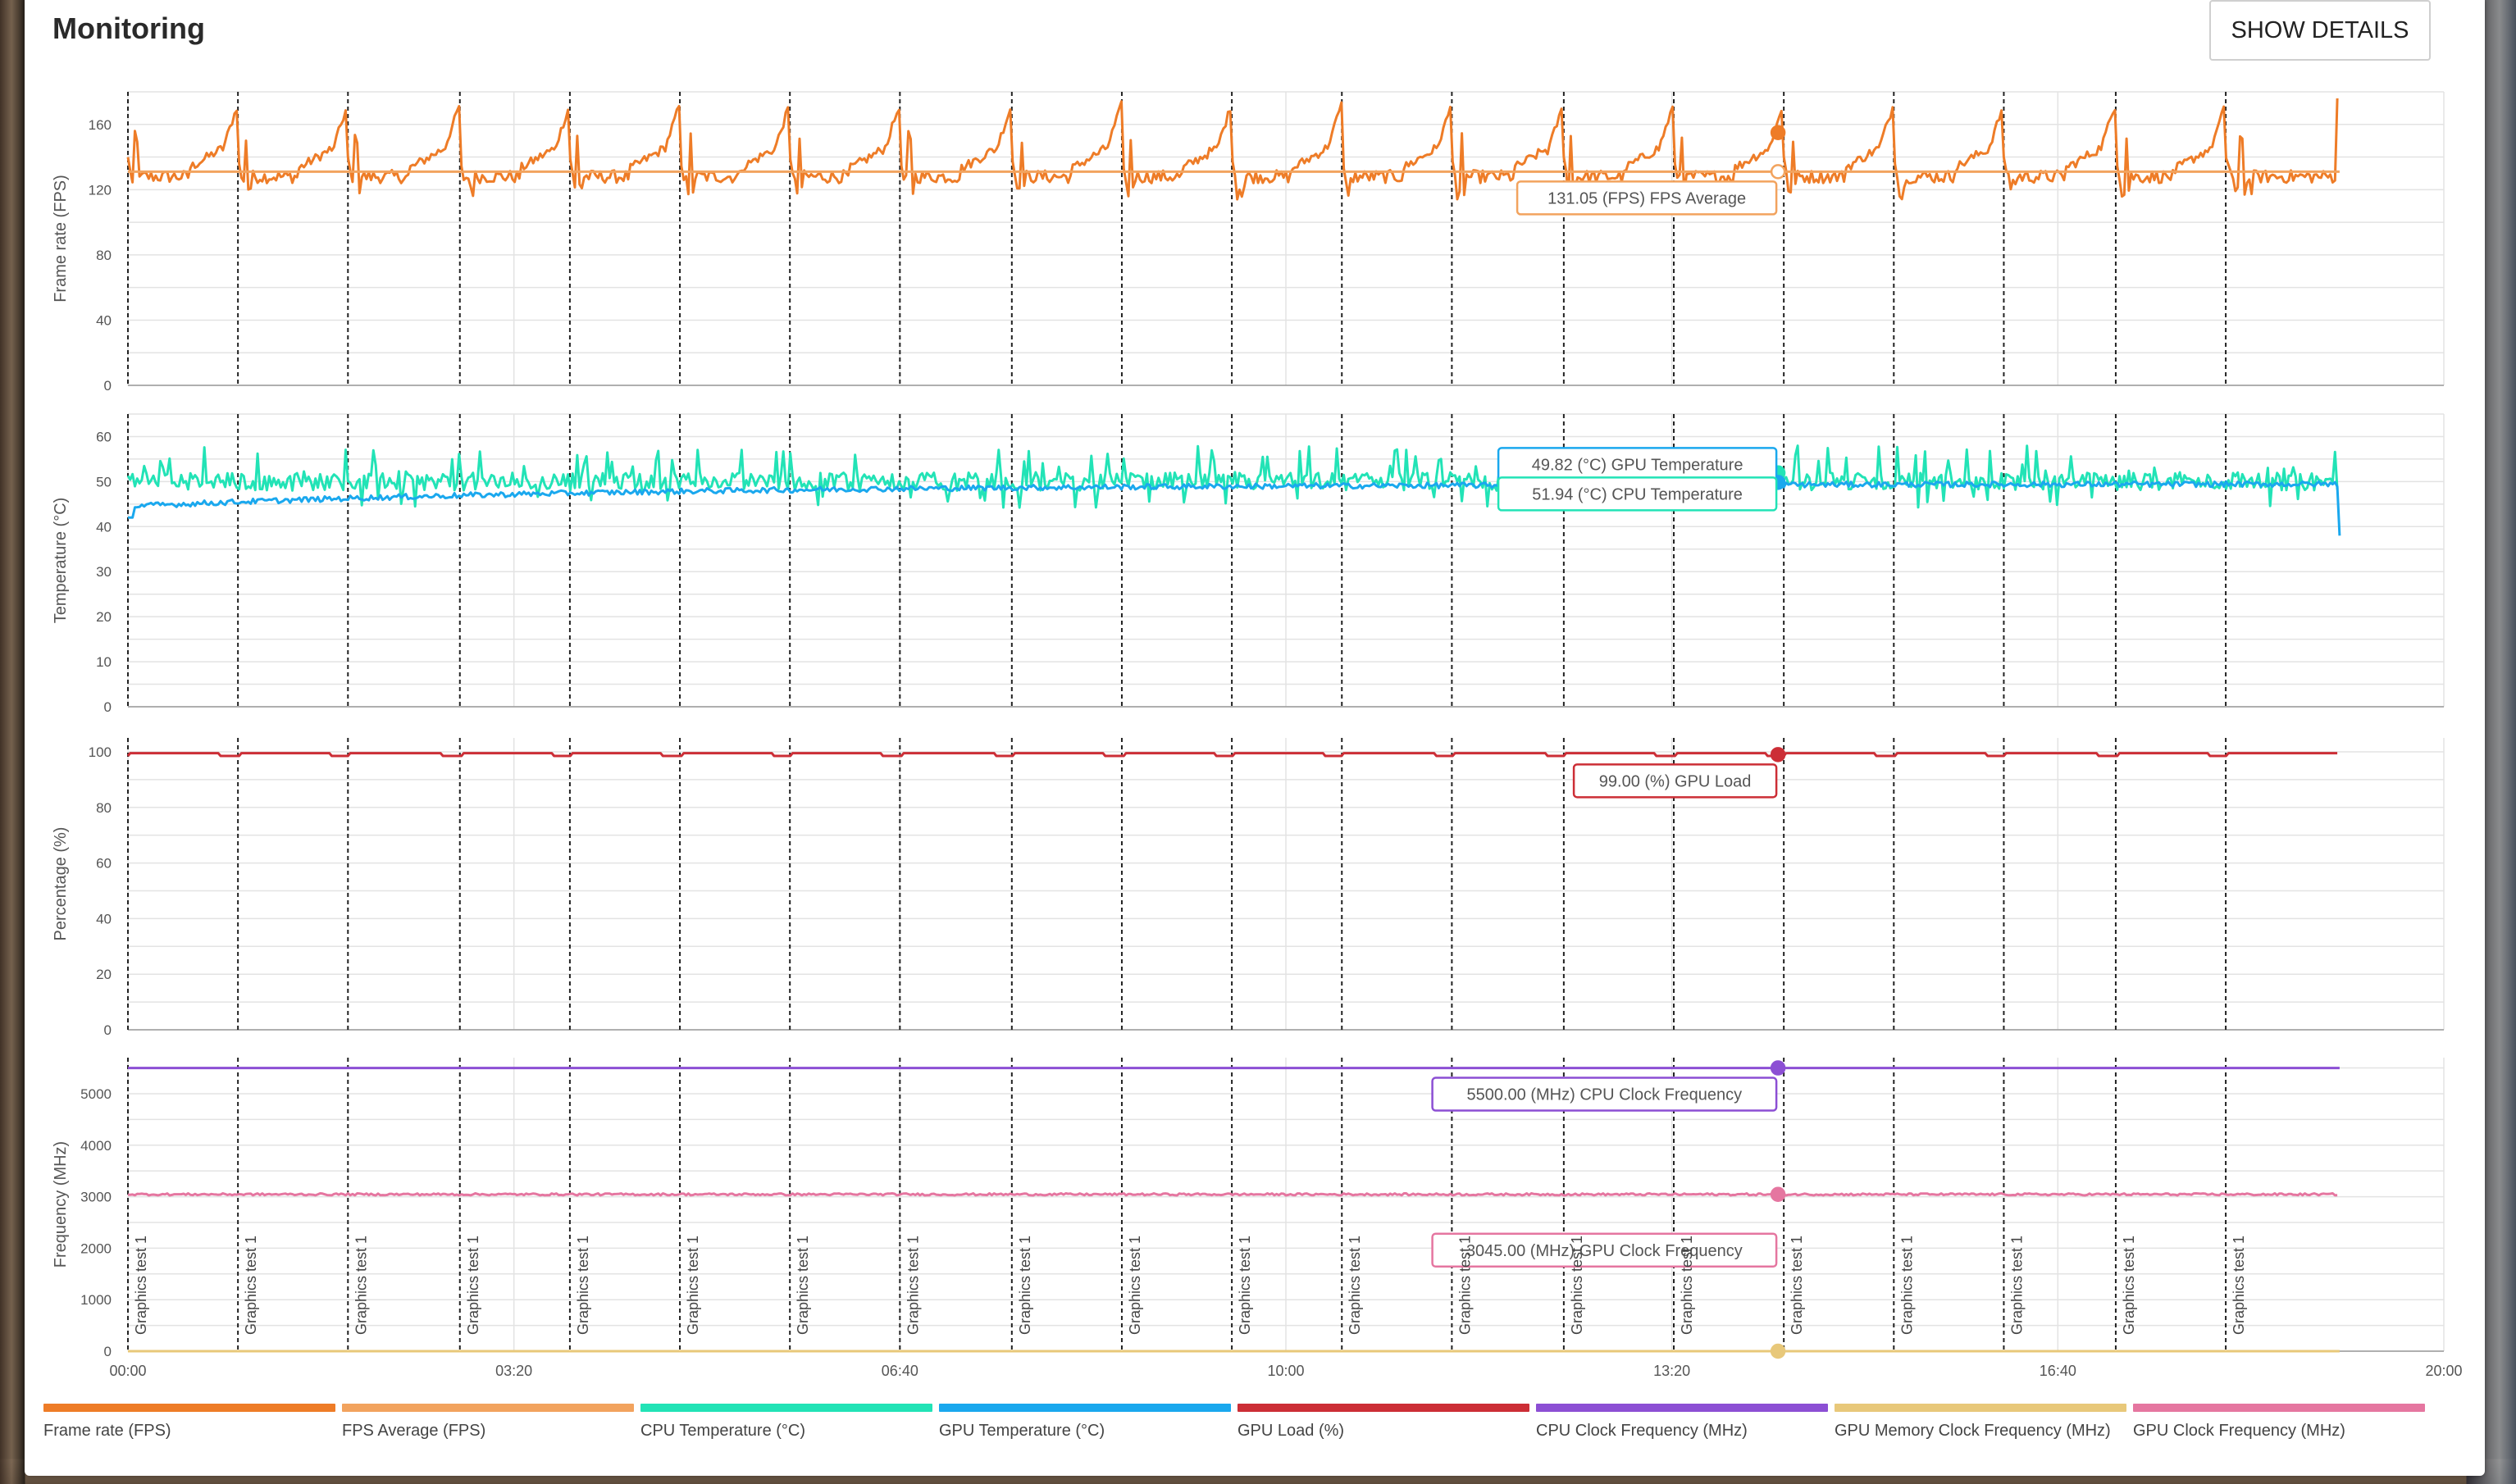 This screenshot has height=1484, width=2516. I want to click on cursor-point-gpu_load, so click(1778, 754).